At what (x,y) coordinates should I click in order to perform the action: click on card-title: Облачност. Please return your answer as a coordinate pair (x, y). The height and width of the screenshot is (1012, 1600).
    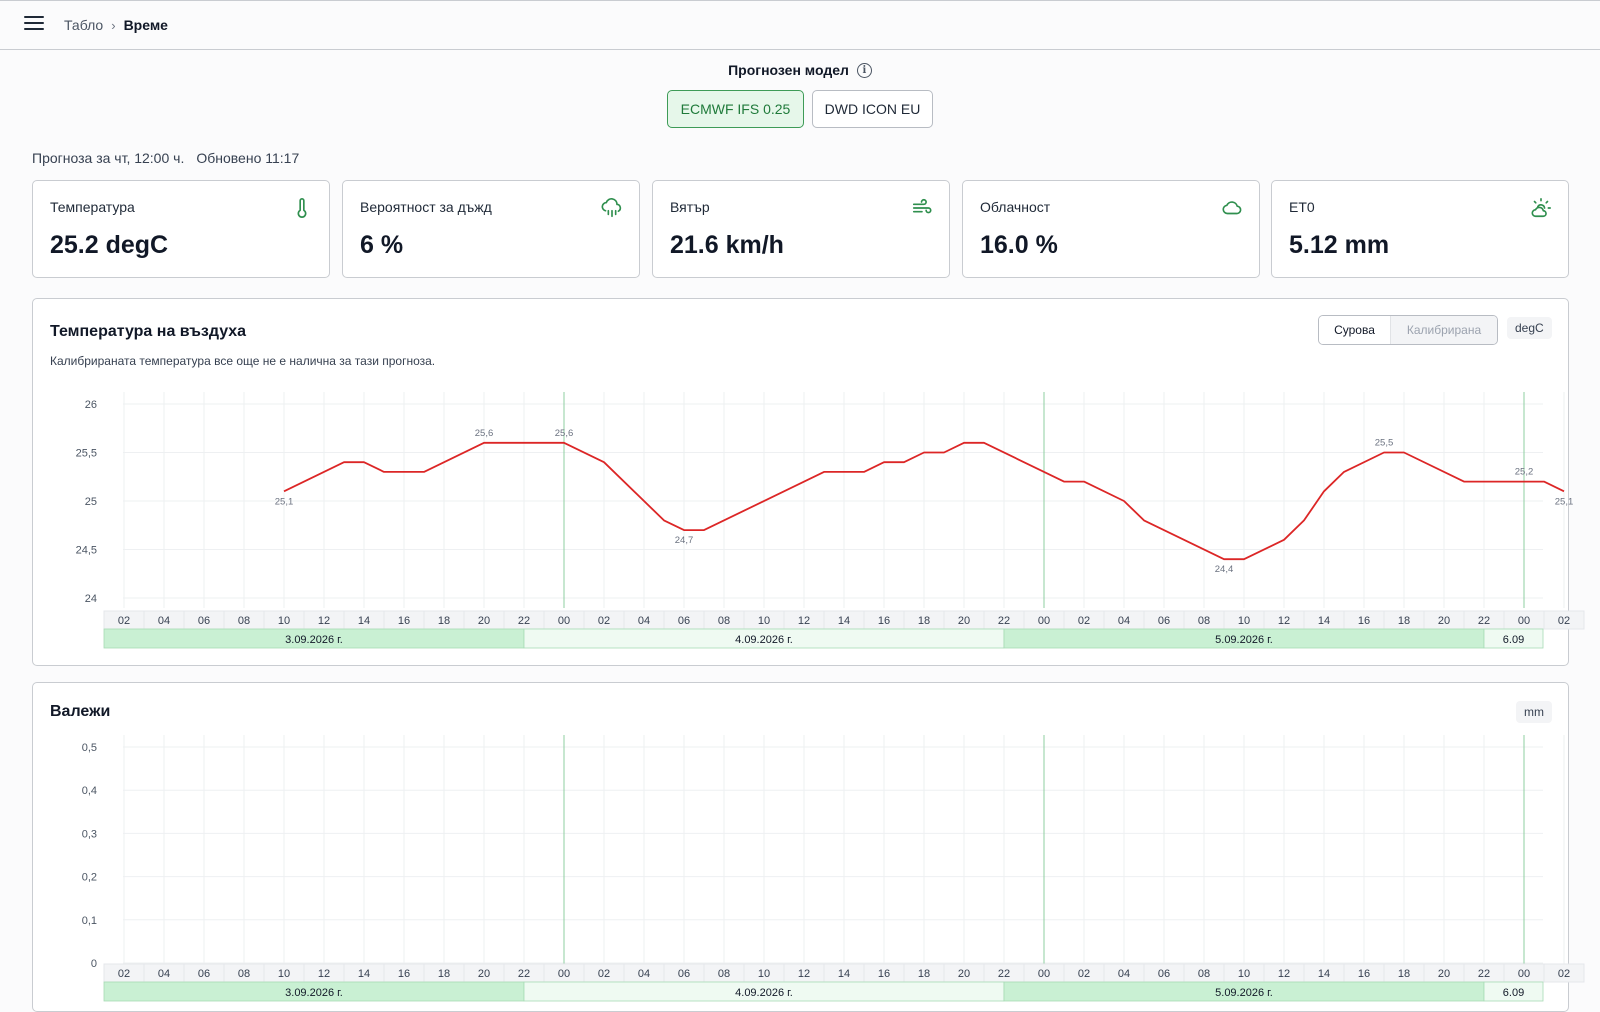
    Looking at the image, I should click on (1015, 207).